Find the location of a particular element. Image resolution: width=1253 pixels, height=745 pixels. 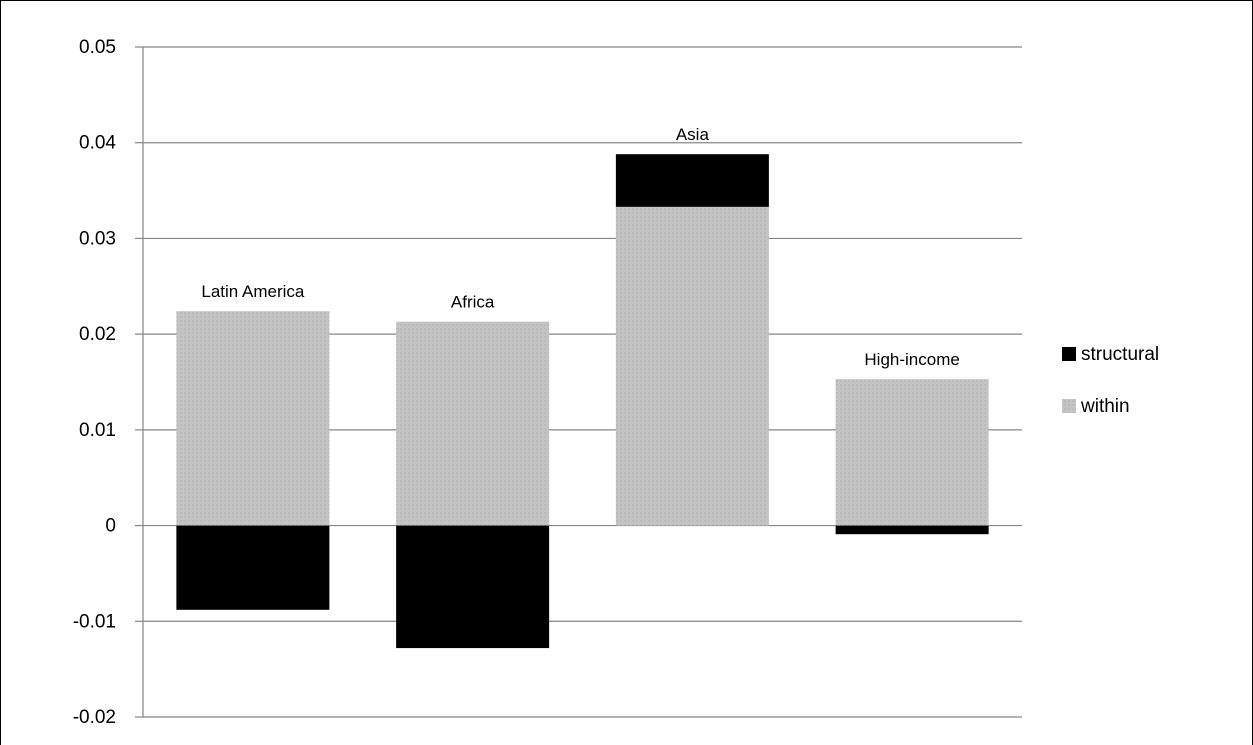

y-tick-label: 0 is located at coordinates (110, 526).